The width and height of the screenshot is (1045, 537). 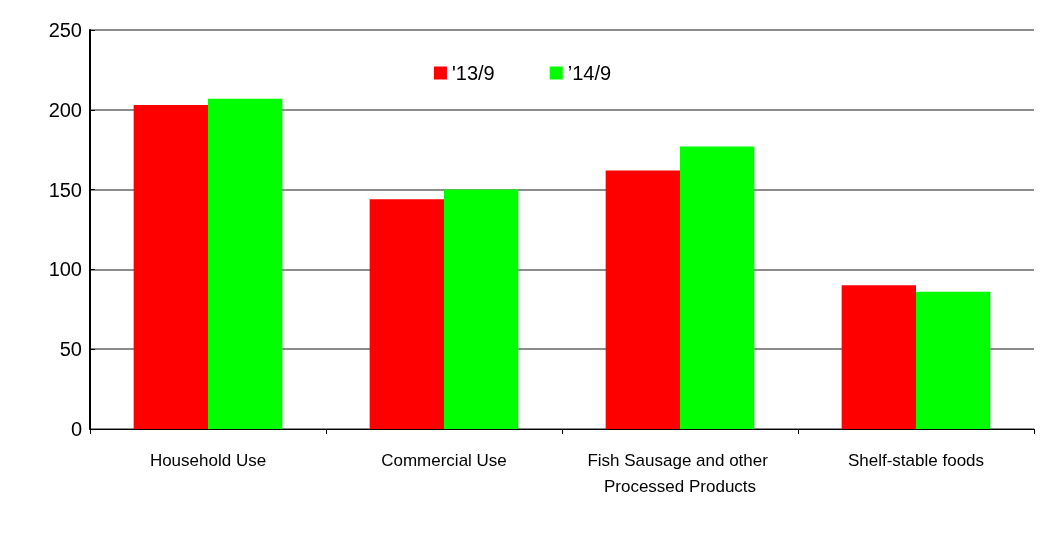 I want to click on y-tick-label: 0, so click(x=76, y=429).